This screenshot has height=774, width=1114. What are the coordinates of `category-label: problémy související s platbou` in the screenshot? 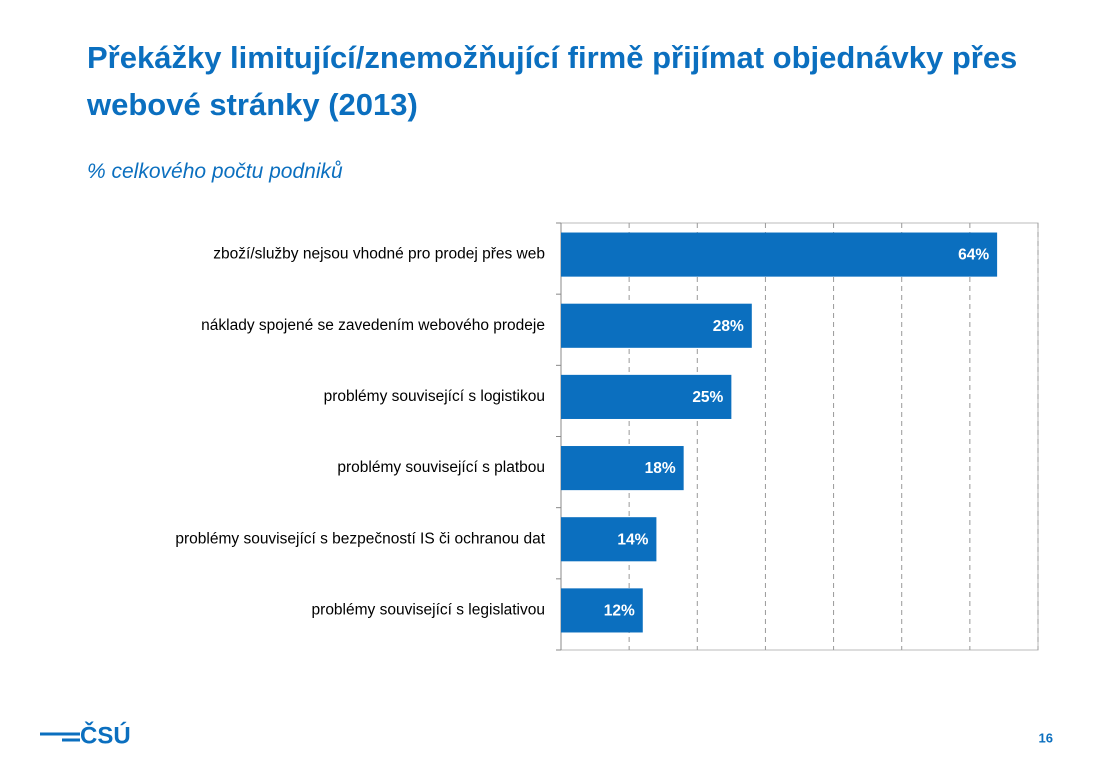 It's located at (441, 467).